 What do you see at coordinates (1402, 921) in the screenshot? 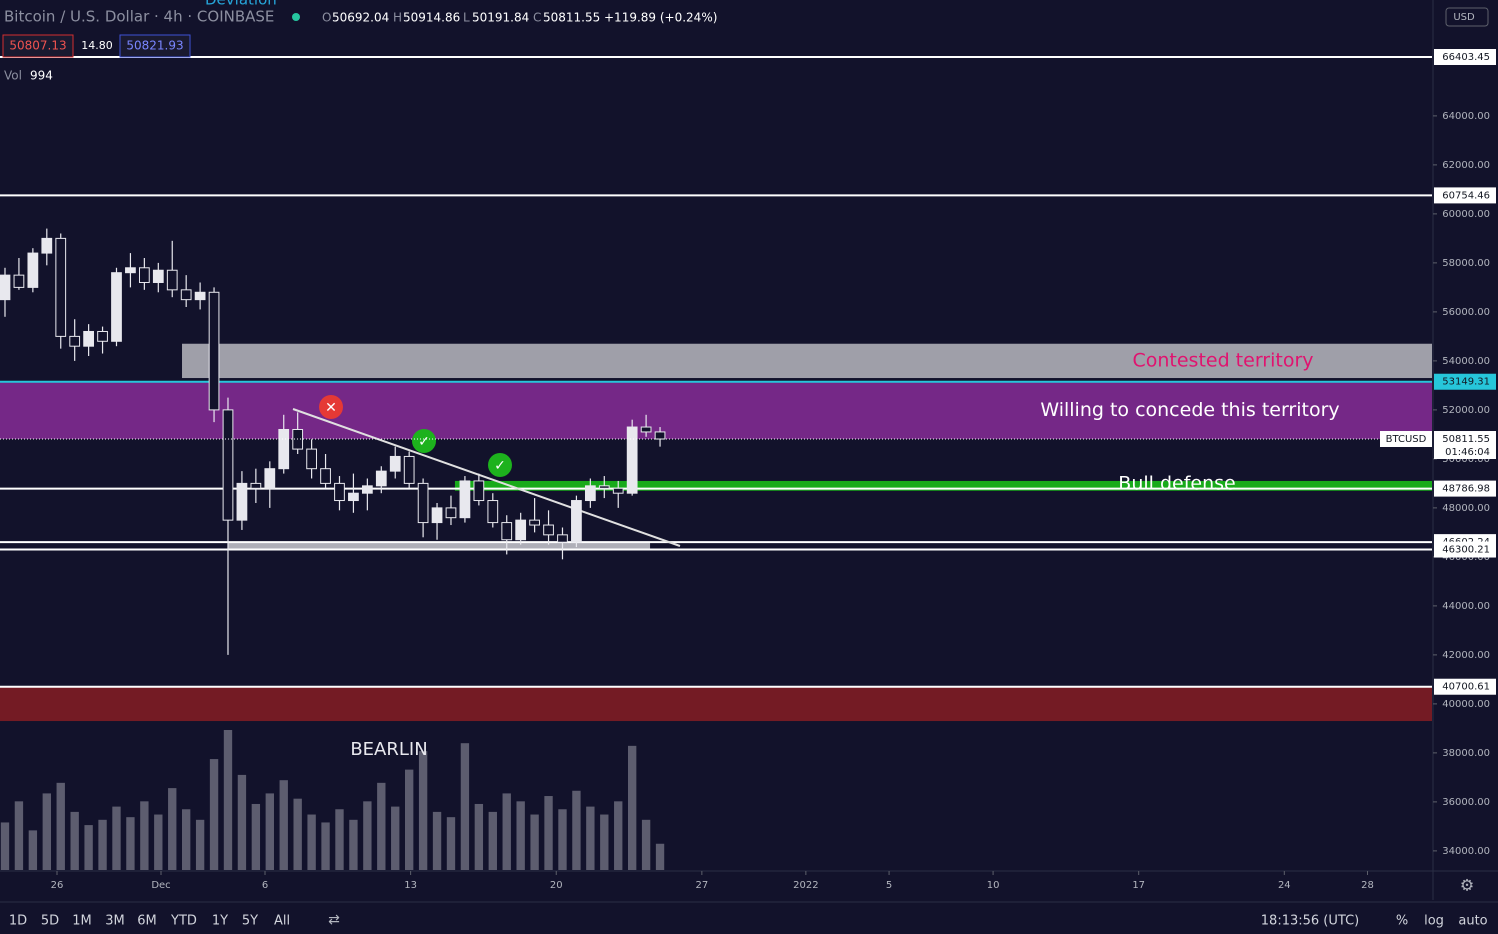
I see `toggle-button: %` at bounding box center [1402, 921].